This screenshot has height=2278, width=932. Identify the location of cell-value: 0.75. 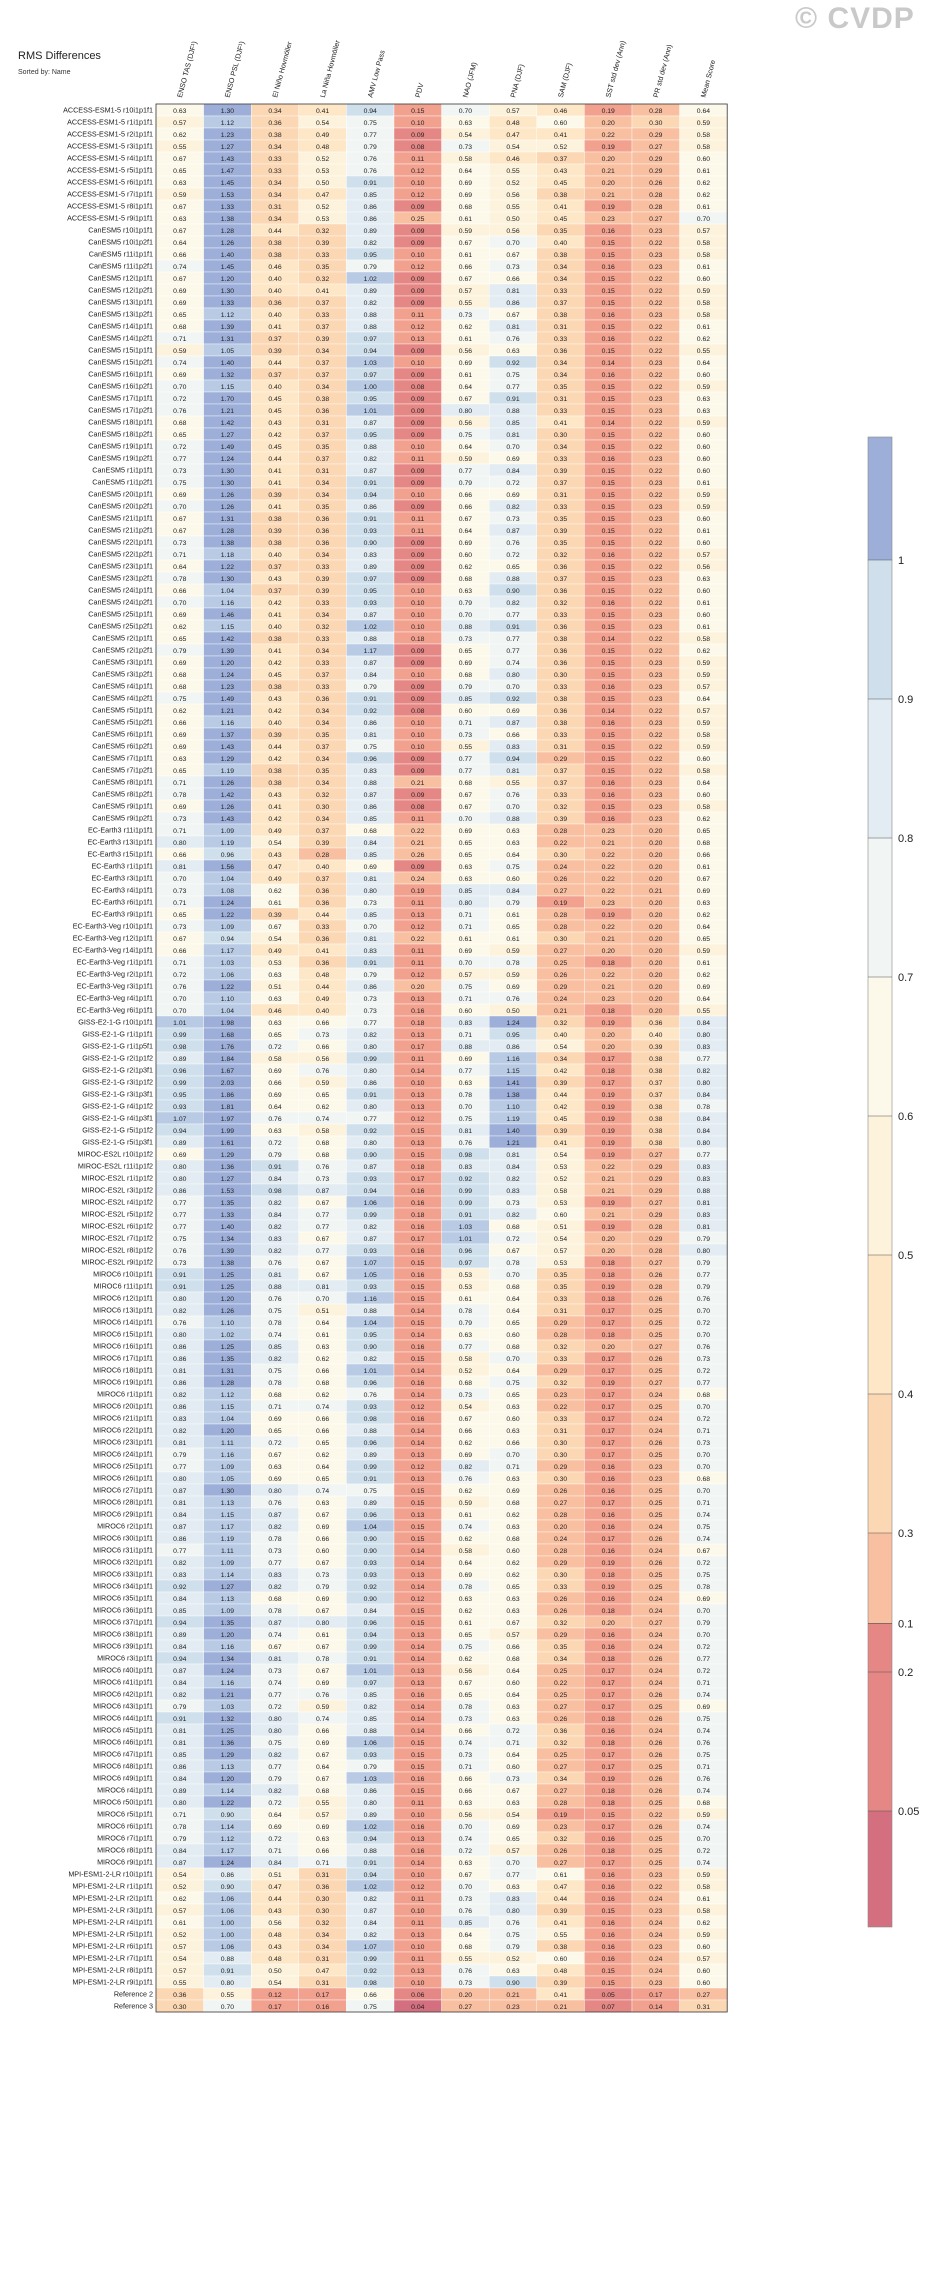
(274, 1311).